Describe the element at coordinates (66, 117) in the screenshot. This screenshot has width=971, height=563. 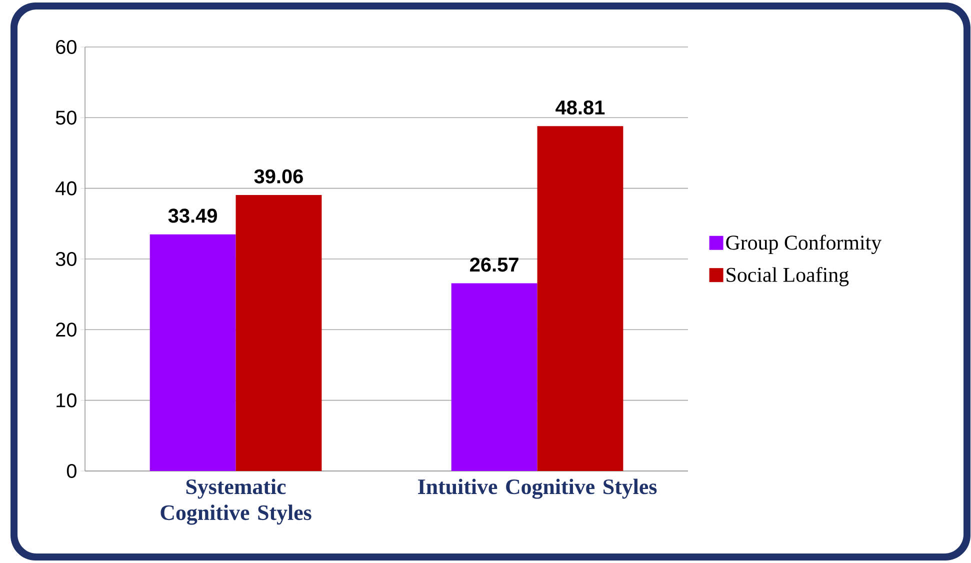
I see `y-tick-label: 50` at that location.